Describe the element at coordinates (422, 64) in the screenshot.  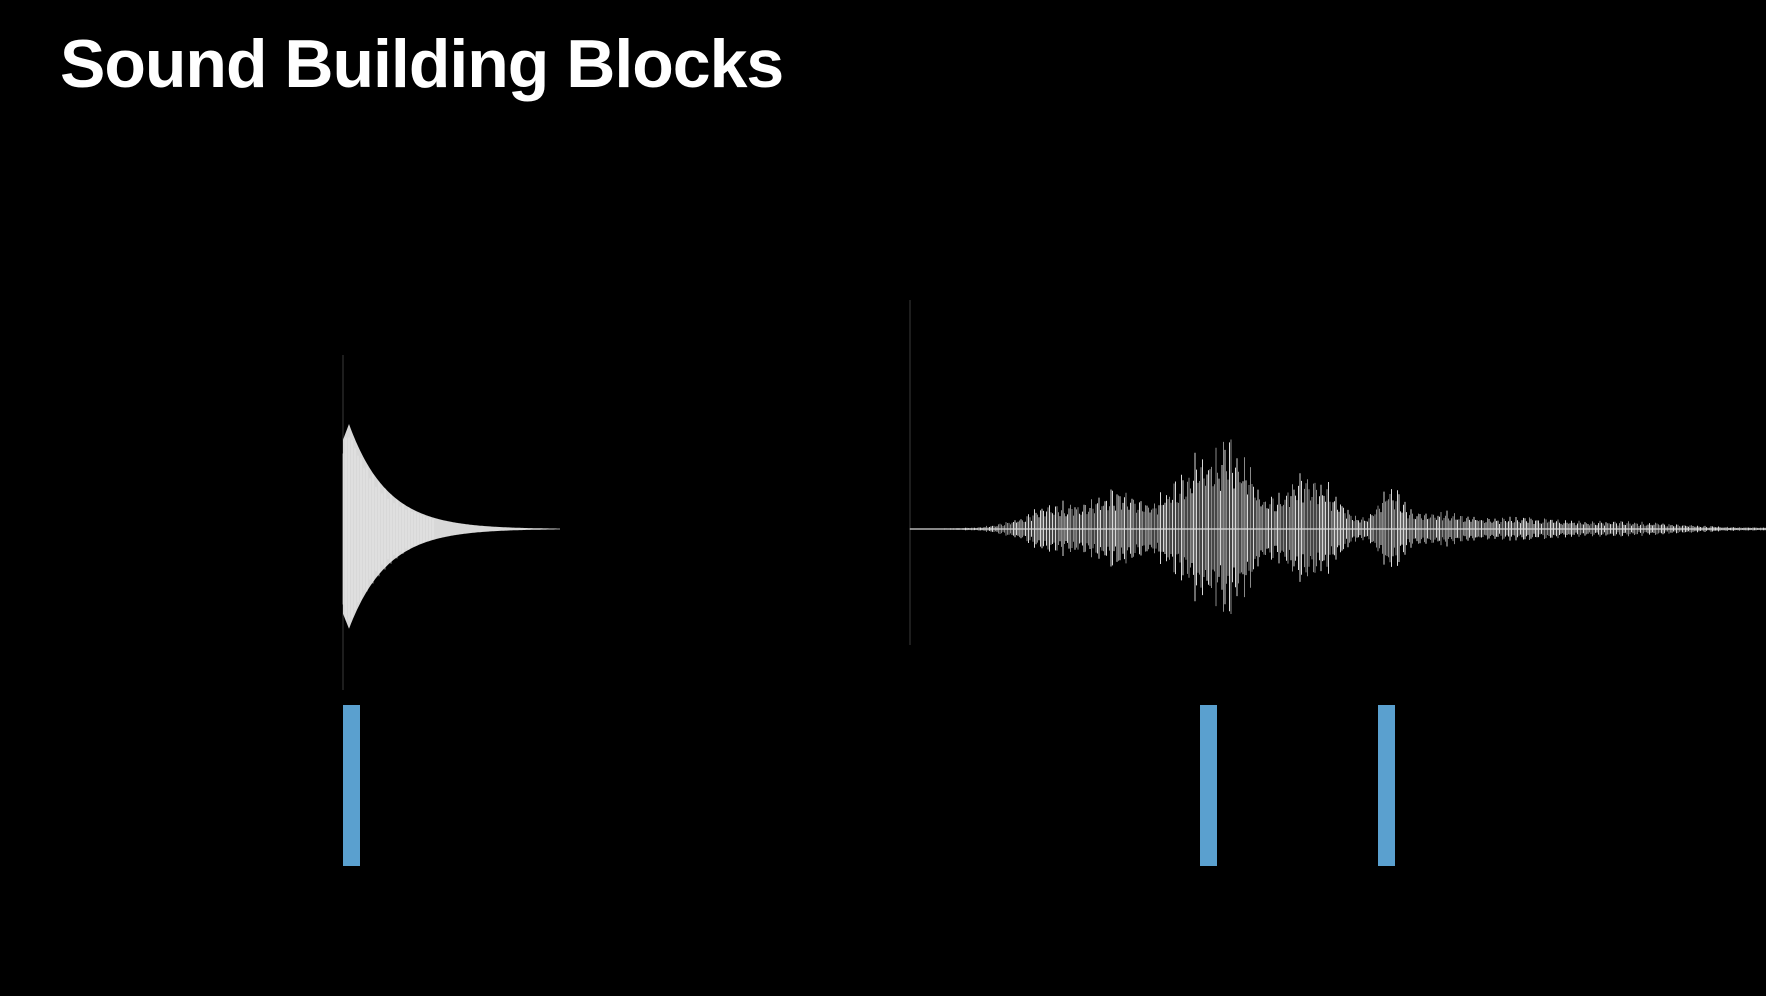
I see `slide-title: Sound Building Blocks` at that location.